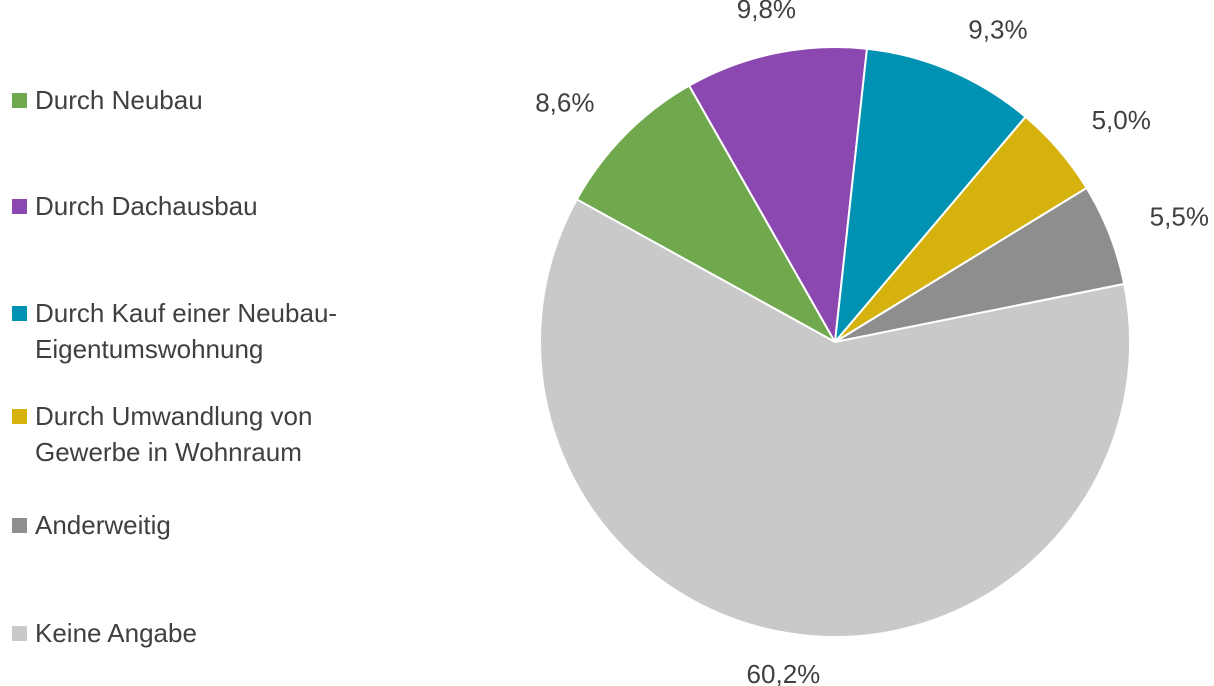 The height and width of the screenshot is (686, 1214). What do you see at coordinates (1179, 217) in the screenshot?
I see `data-label: 5,5%` at bounding box center [1179, 217].